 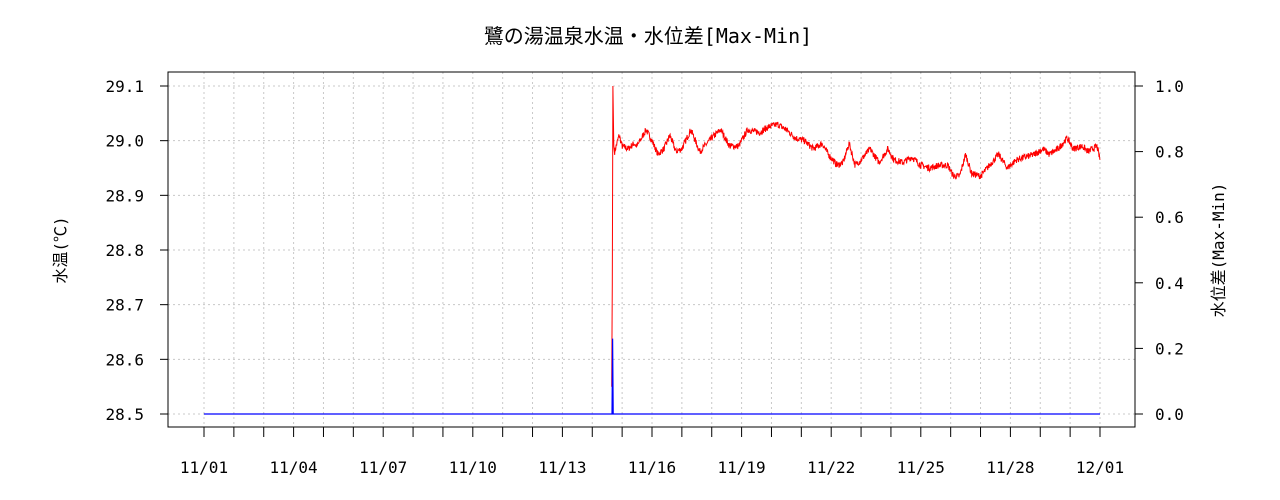 What do you see at coordinates (1218, 250) in the screenshot?
I see `y-axis-label-right: 水位差(Max-Min)` at bounding box center [1218, 250].